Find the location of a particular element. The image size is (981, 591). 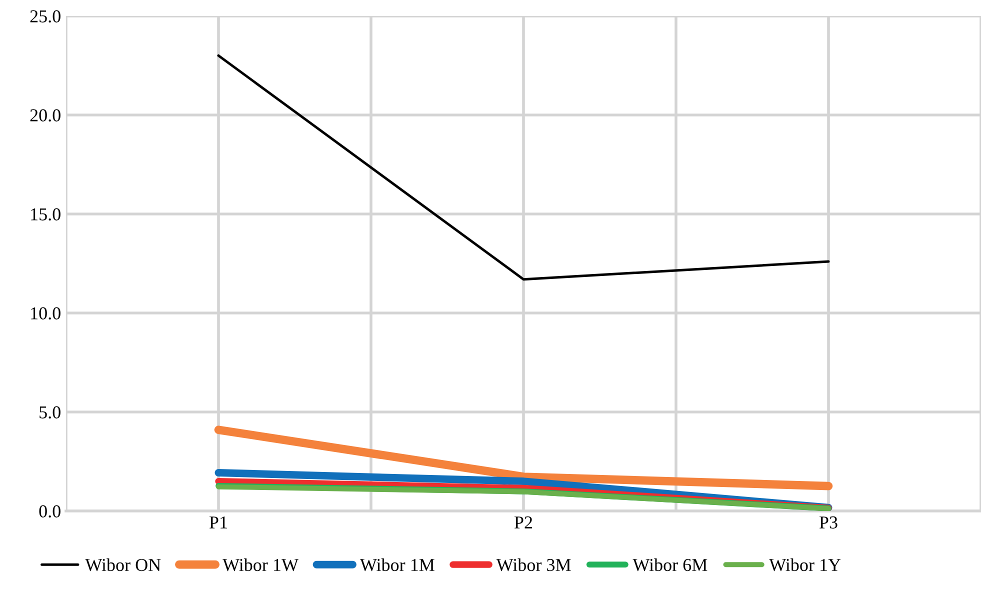

x-tick-label: P3 is located at coordinates (828, 522).